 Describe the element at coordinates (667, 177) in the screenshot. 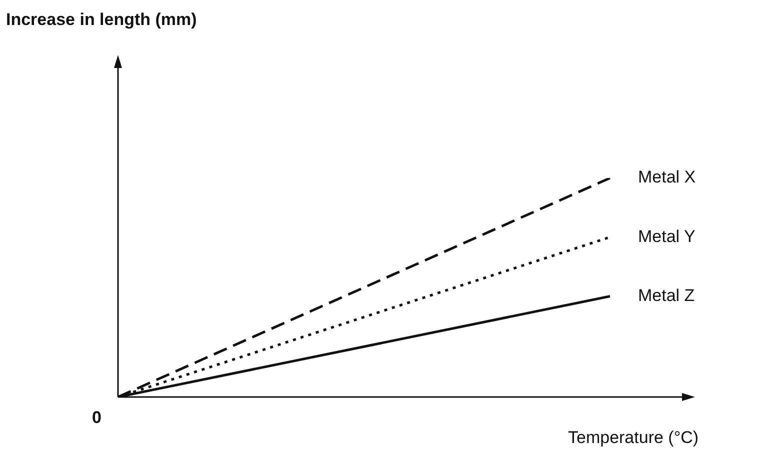

I see `series-label: Metal X` at that location.